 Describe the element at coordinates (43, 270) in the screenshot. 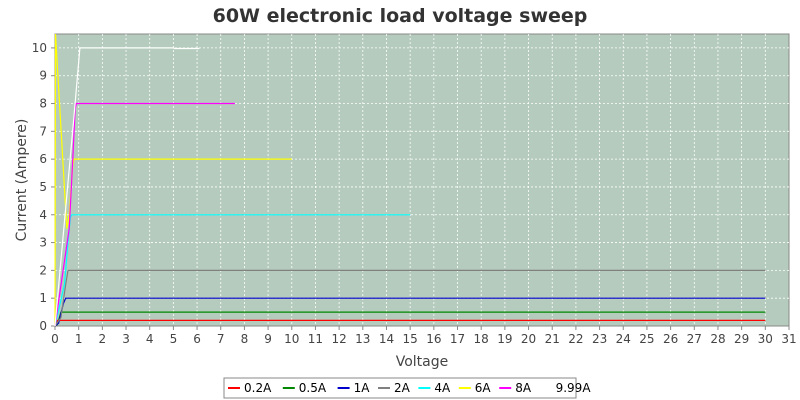

I see `y-tick-label: 2` at that location.